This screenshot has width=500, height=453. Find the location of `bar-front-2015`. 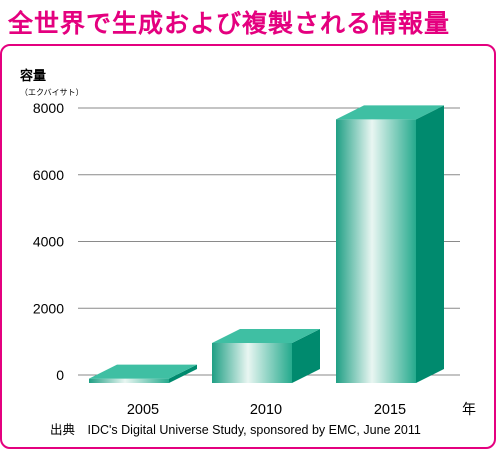

bar-front-2015 is located at coordinates (376, 251).